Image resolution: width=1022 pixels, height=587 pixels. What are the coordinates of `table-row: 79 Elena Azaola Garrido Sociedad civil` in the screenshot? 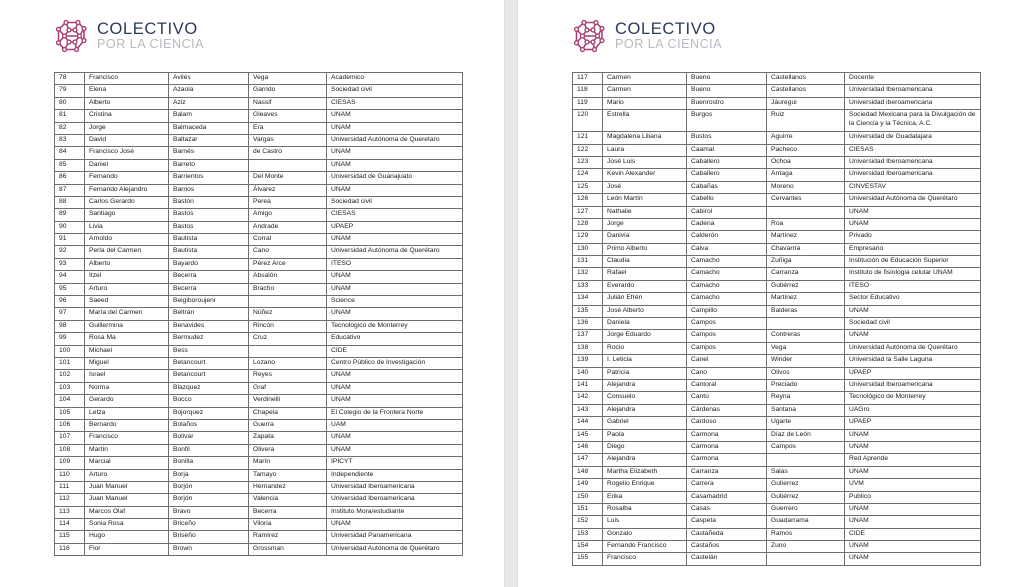 It's located at (258, 91).